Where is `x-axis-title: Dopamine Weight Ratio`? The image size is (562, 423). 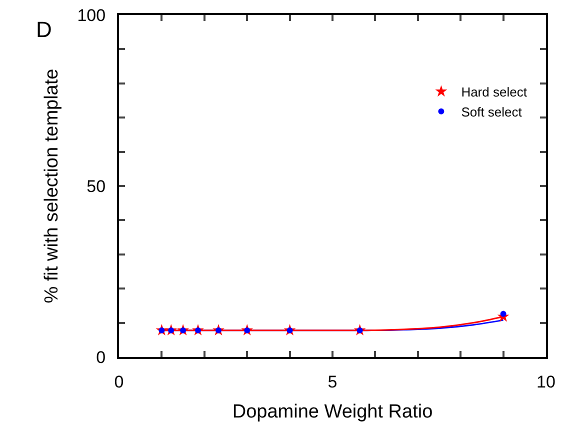 x-axis-title: Dopamine Weight Ratio is located at coordinates (332, 412).